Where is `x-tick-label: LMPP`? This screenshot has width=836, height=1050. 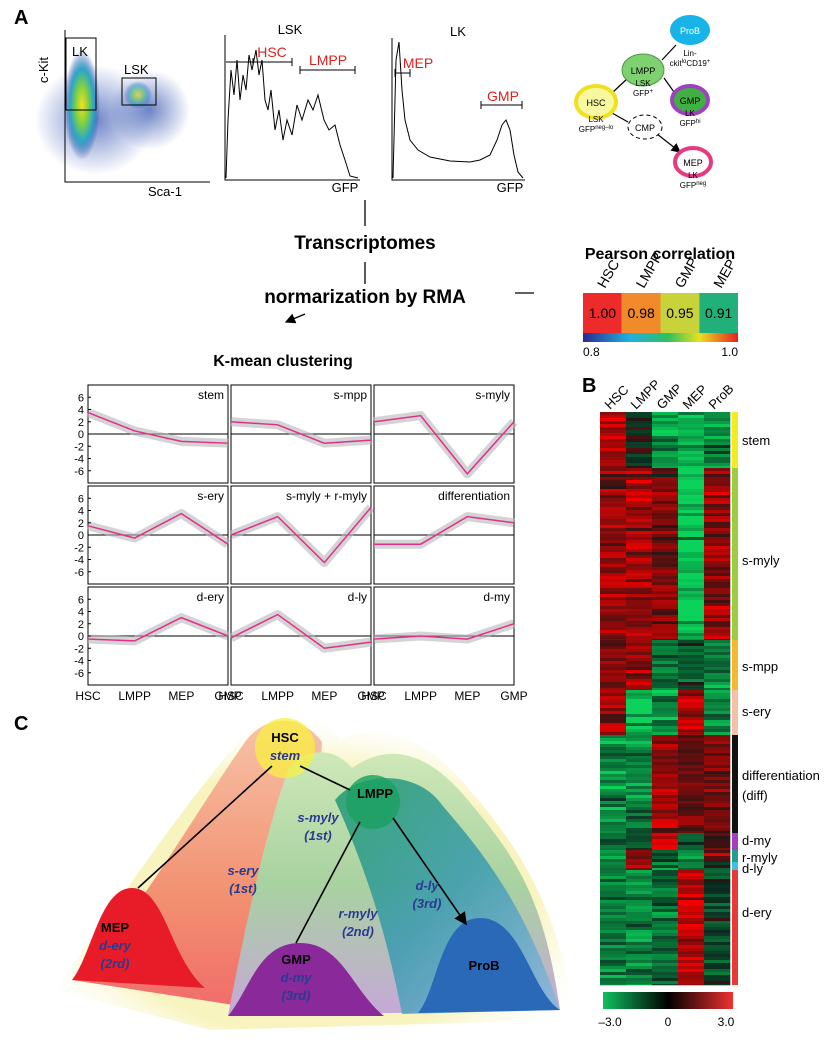
x-tick-label: LMPP is located at coordinates (277, 696).